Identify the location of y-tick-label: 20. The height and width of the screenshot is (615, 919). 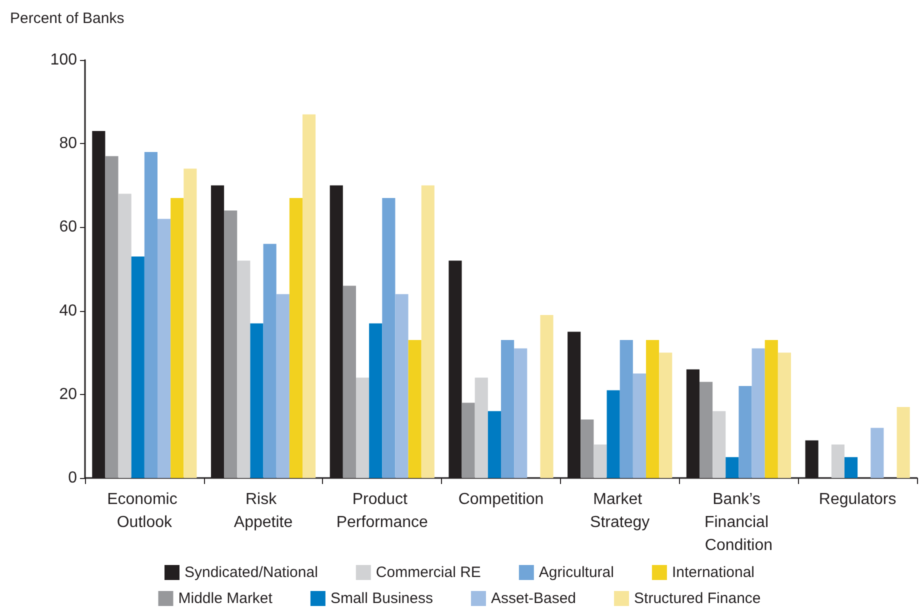
(68, 394).